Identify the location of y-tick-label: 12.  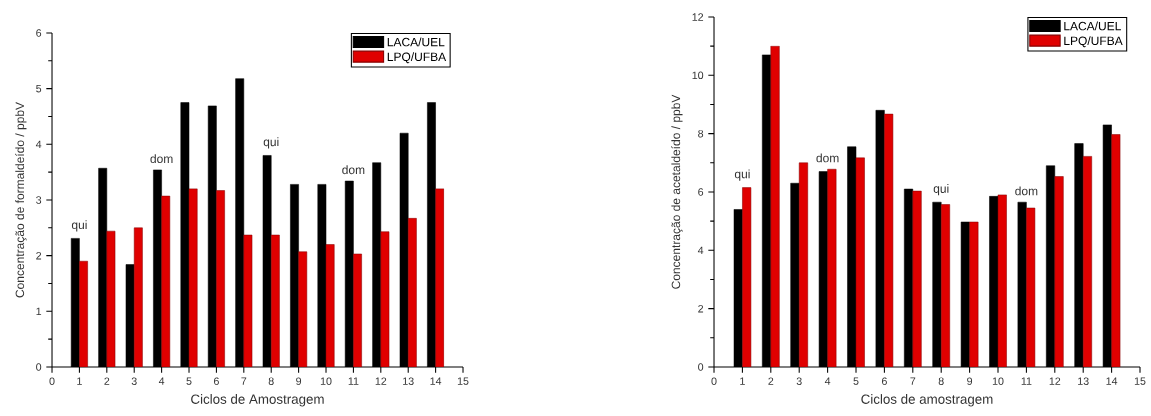
(698, 17).